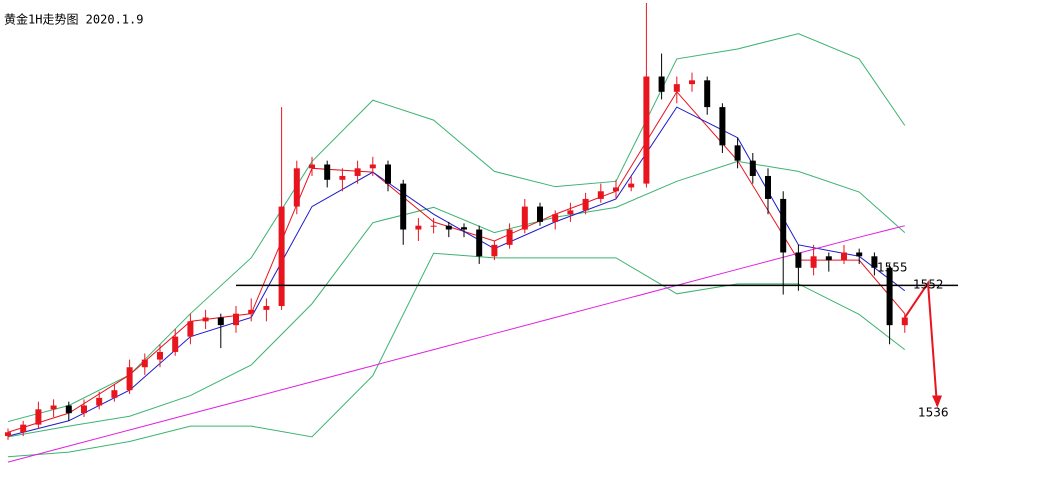 The image size is (1064, 482). Describe the element at coordinates (73, 19) in the screenshot. I see `chart-title: 黄金1H走势图 2020.1.9` at that location.